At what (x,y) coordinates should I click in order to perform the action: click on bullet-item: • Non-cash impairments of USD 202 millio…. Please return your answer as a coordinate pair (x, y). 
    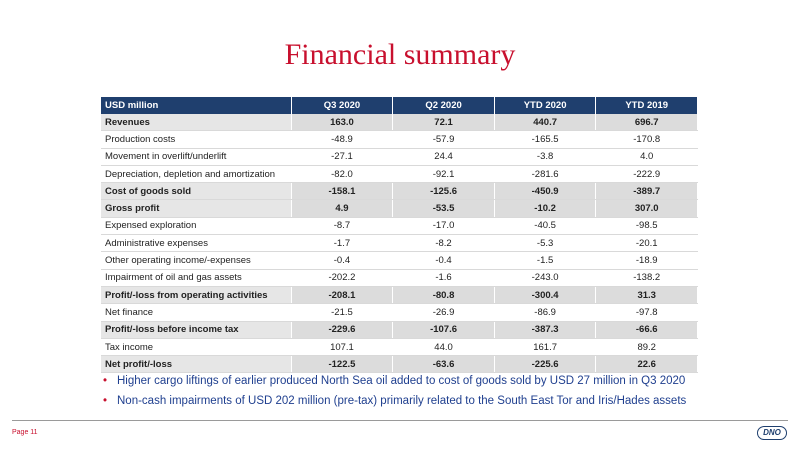
    Looking at the image, I should click on (423, 401).